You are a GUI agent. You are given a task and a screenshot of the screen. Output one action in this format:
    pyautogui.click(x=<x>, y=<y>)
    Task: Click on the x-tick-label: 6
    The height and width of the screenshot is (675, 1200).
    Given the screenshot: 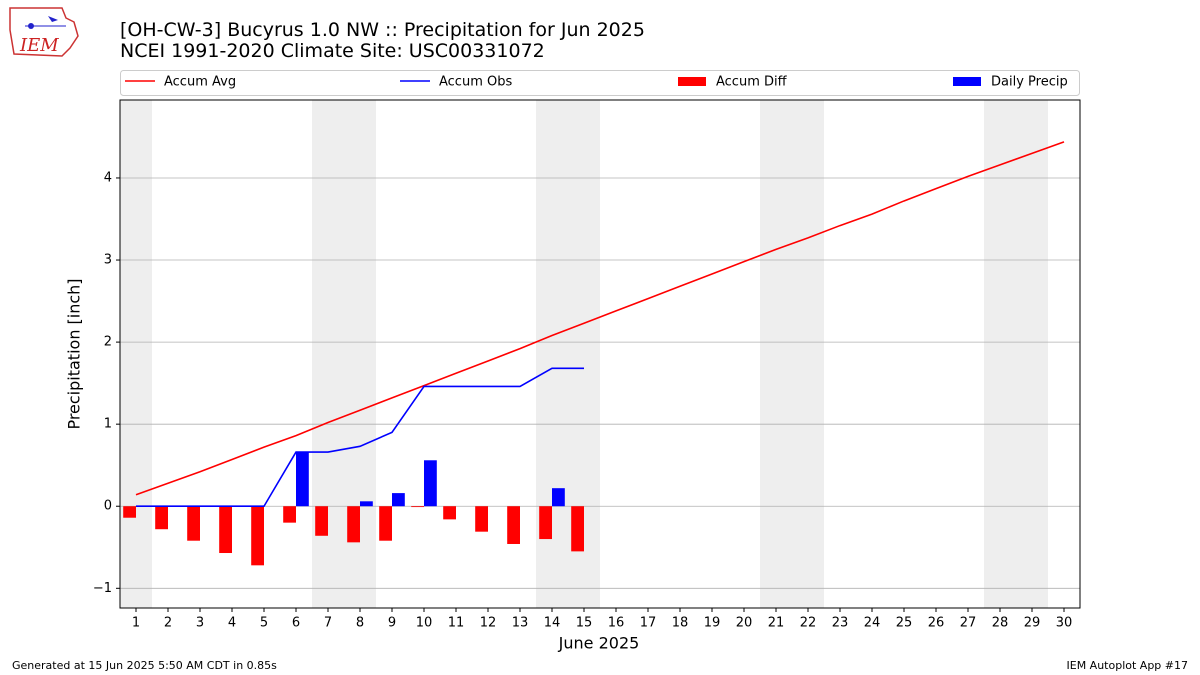 What is the action you would take?
    pyautogui.click(x=296, y=623)
    